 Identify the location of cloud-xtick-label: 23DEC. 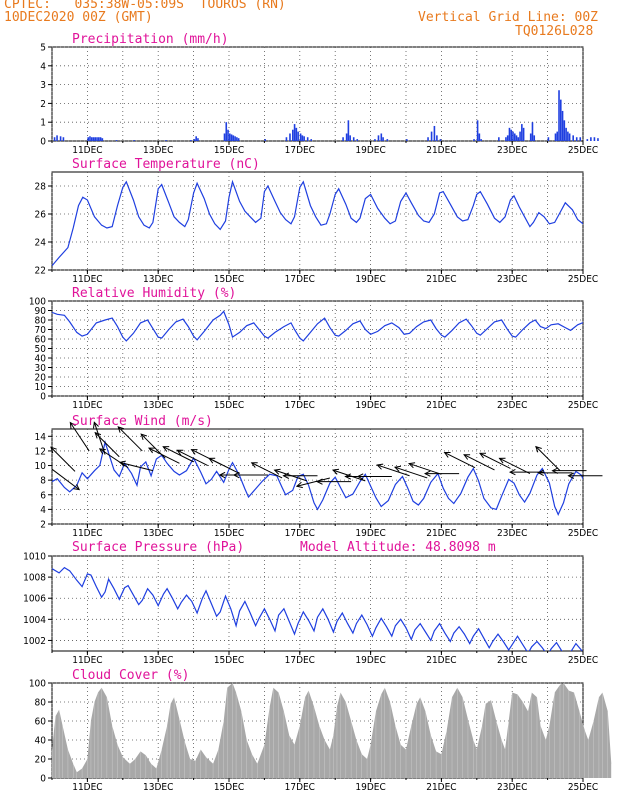
(512, 787).